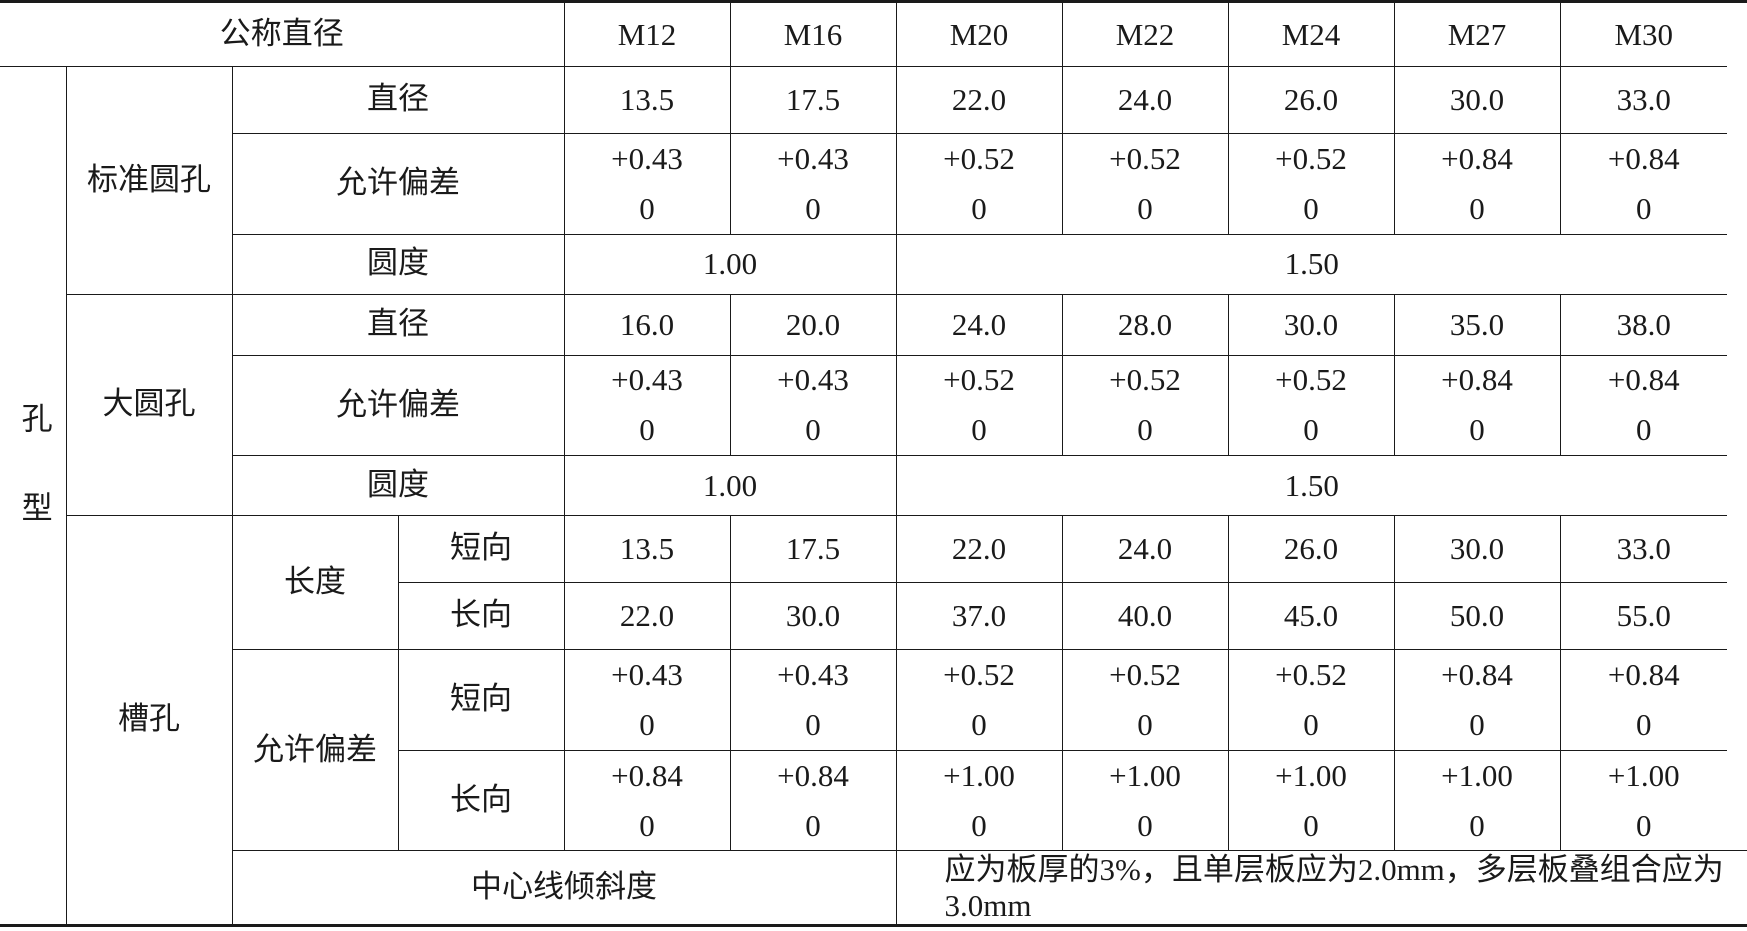  I want to click on diameter-cell: 16.0, so click(647, 324).